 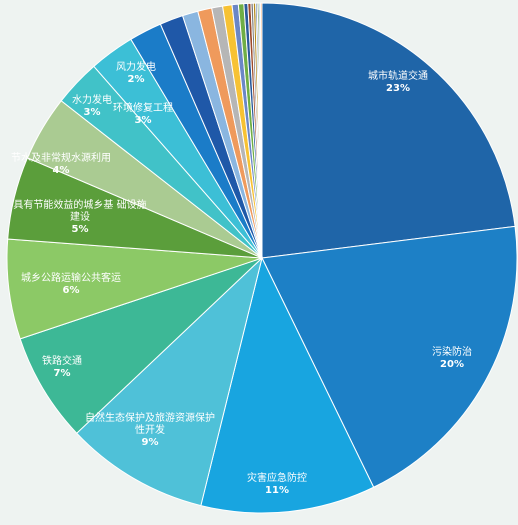 What do you see at coordinates (71, 277) in the screenshot?
I see `slice-name-6: 城乡公路运输公共客运` at bounding box center [71, 277].